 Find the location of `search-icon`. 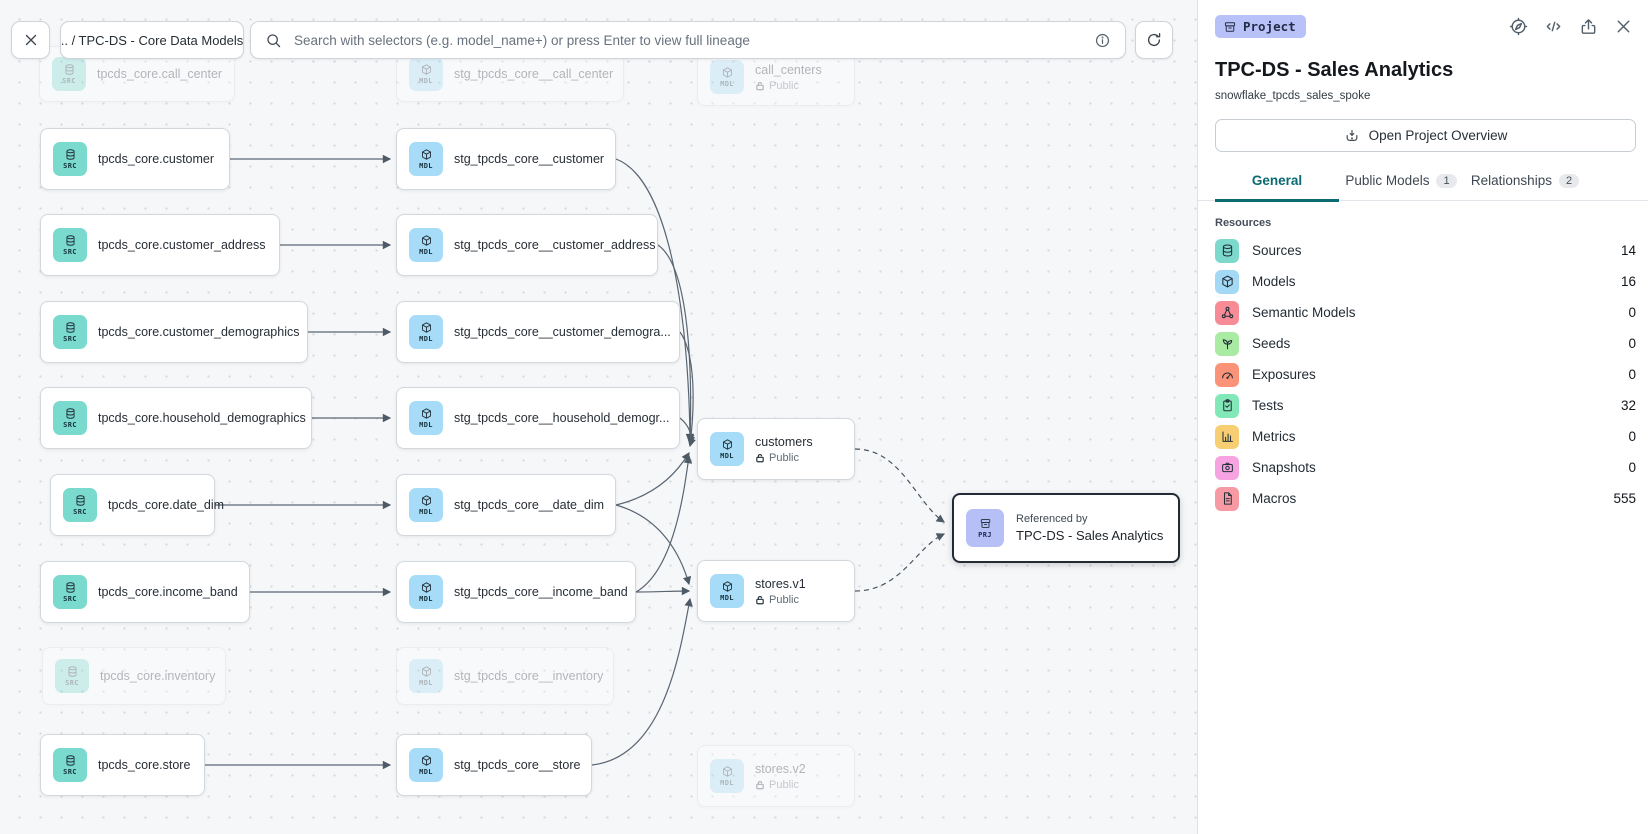

search-icon is located at coordinates (274, 40).